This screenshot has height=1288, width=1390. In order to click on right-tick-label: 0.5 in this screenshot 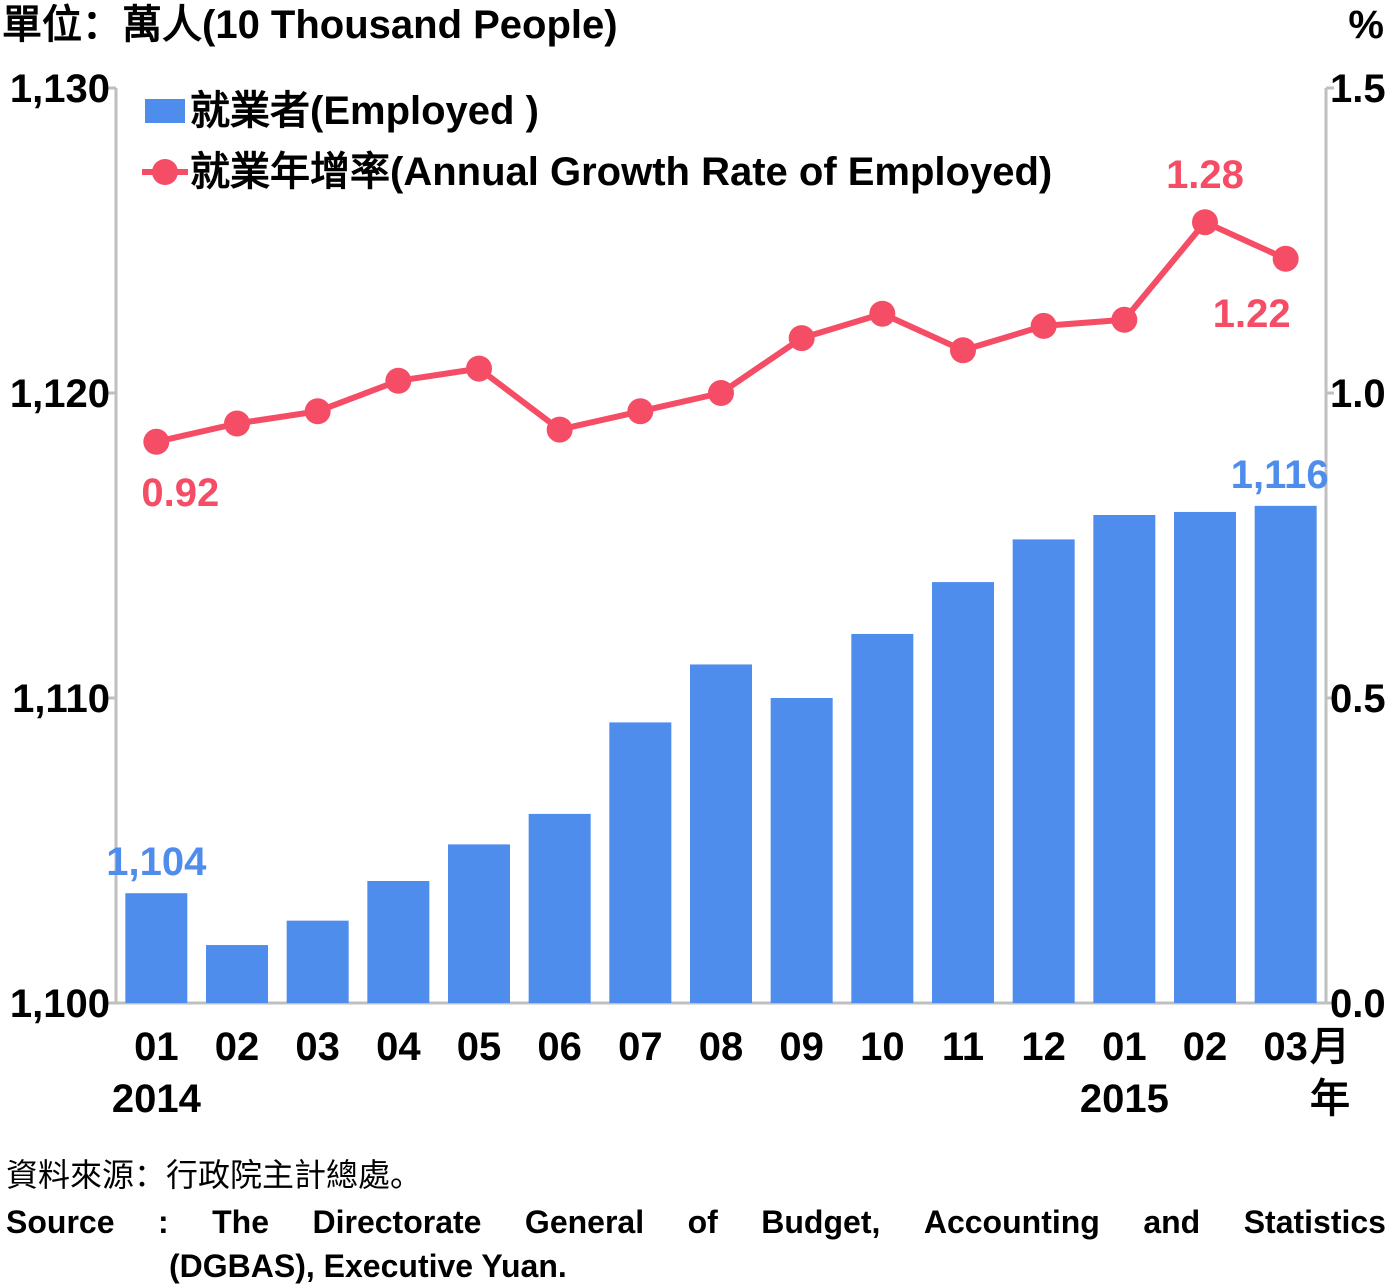, I will do `click(1358, 699)`.